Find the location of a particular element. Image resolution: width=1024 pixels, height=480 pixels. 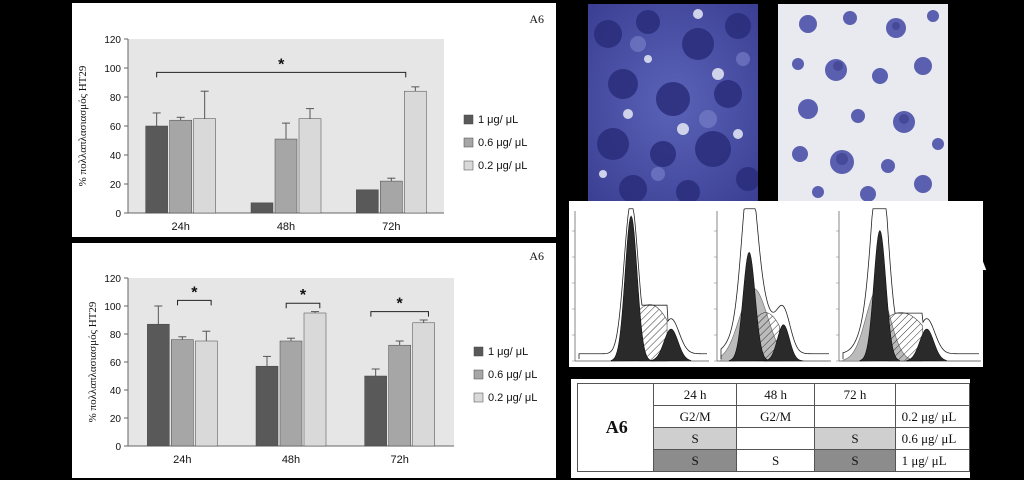

flow-cytometry-panel is located at coordinates (776, 284).